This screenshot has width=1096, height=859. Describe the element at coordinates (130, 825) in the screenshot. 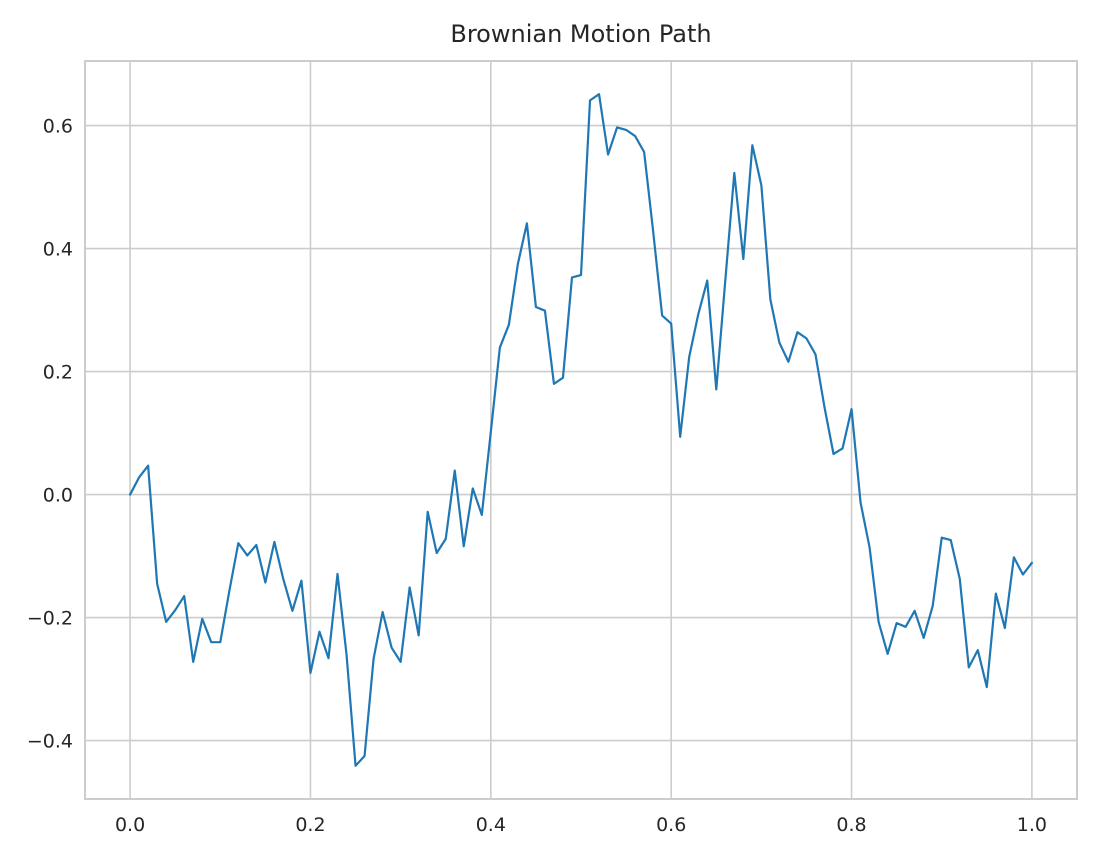

I see `x-tick-label: 0.0` at that location.